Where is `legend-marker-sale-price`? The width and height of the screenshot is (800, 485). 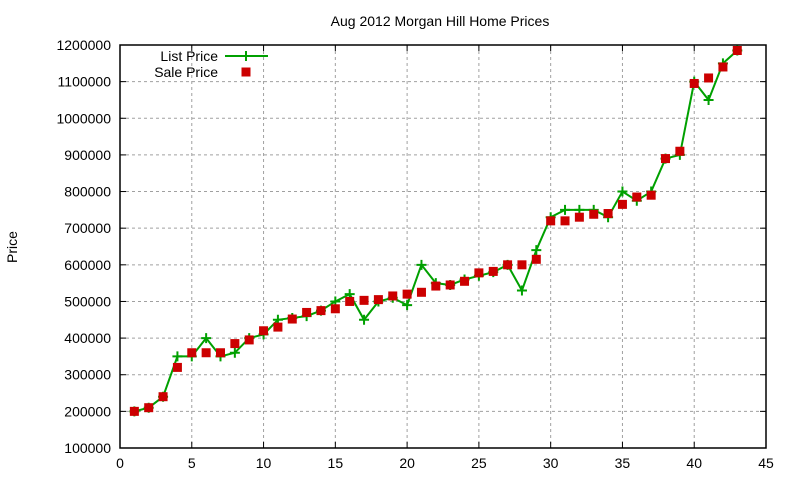 legend-marker-sale-price is located at coordinates (246, 72).